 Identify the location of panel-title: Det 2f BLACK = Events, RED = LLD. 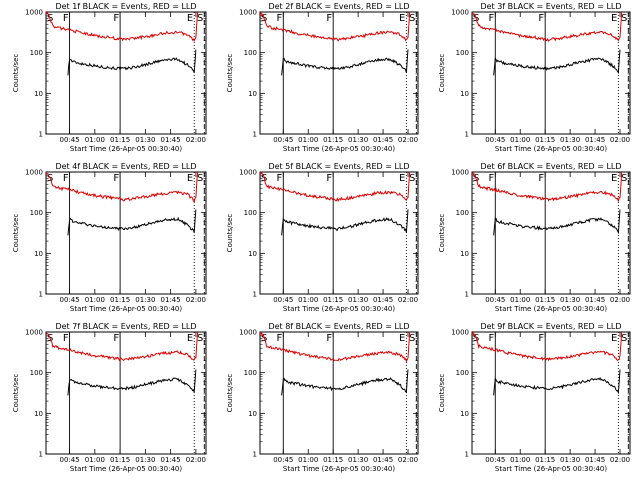
(338, 6).